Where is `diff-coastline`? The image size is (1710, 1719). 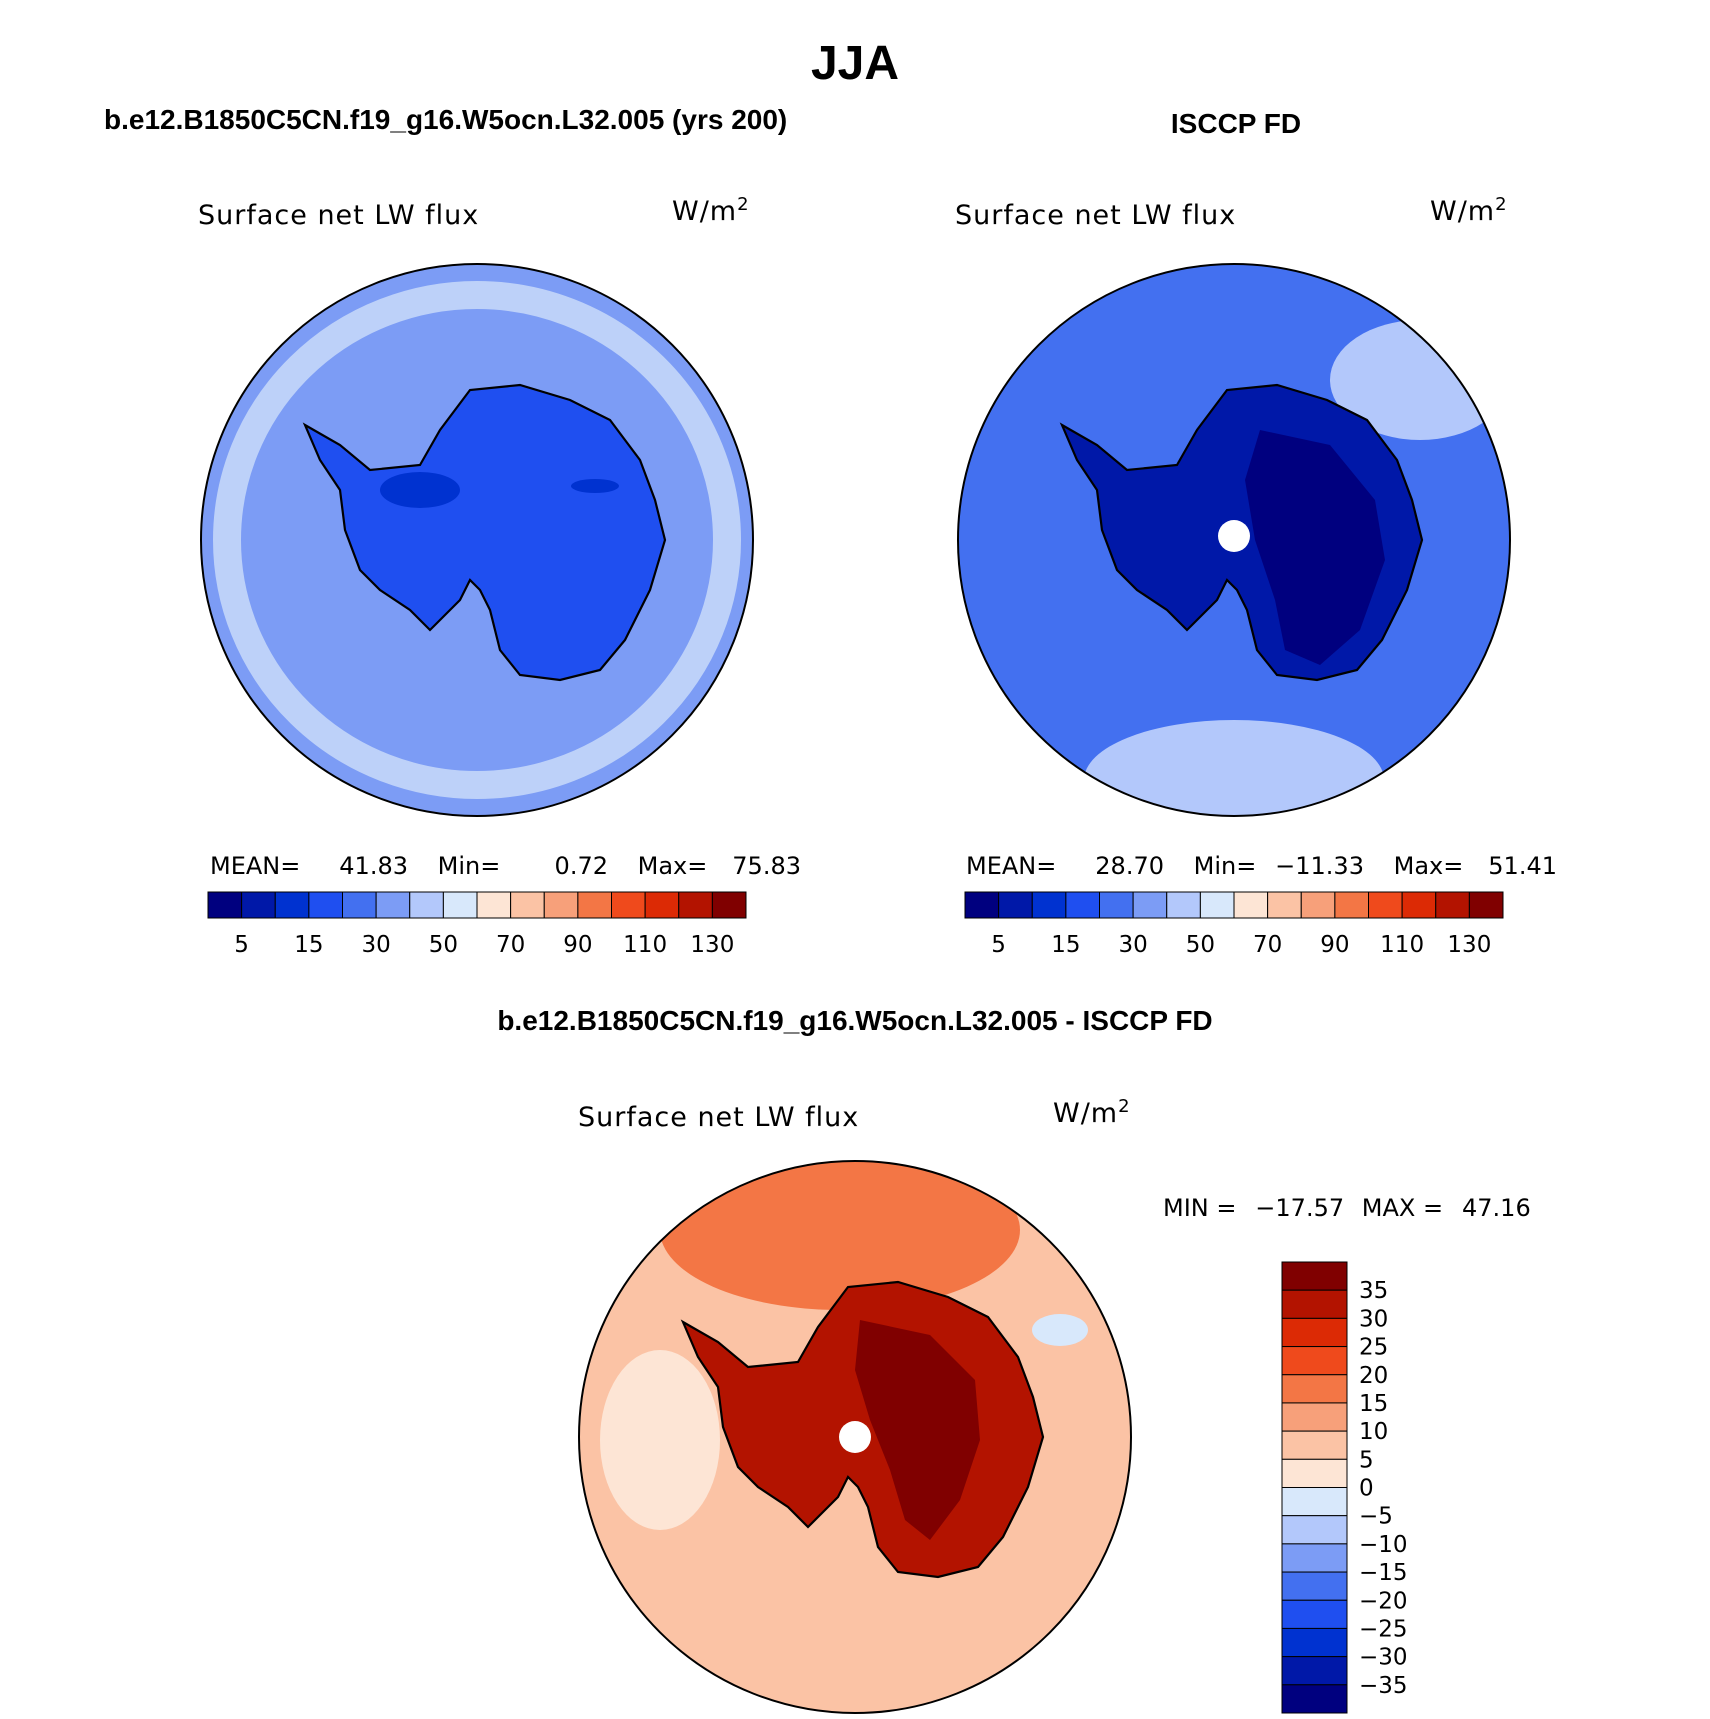
diff-coastline is located at coordinates (862, 1429).